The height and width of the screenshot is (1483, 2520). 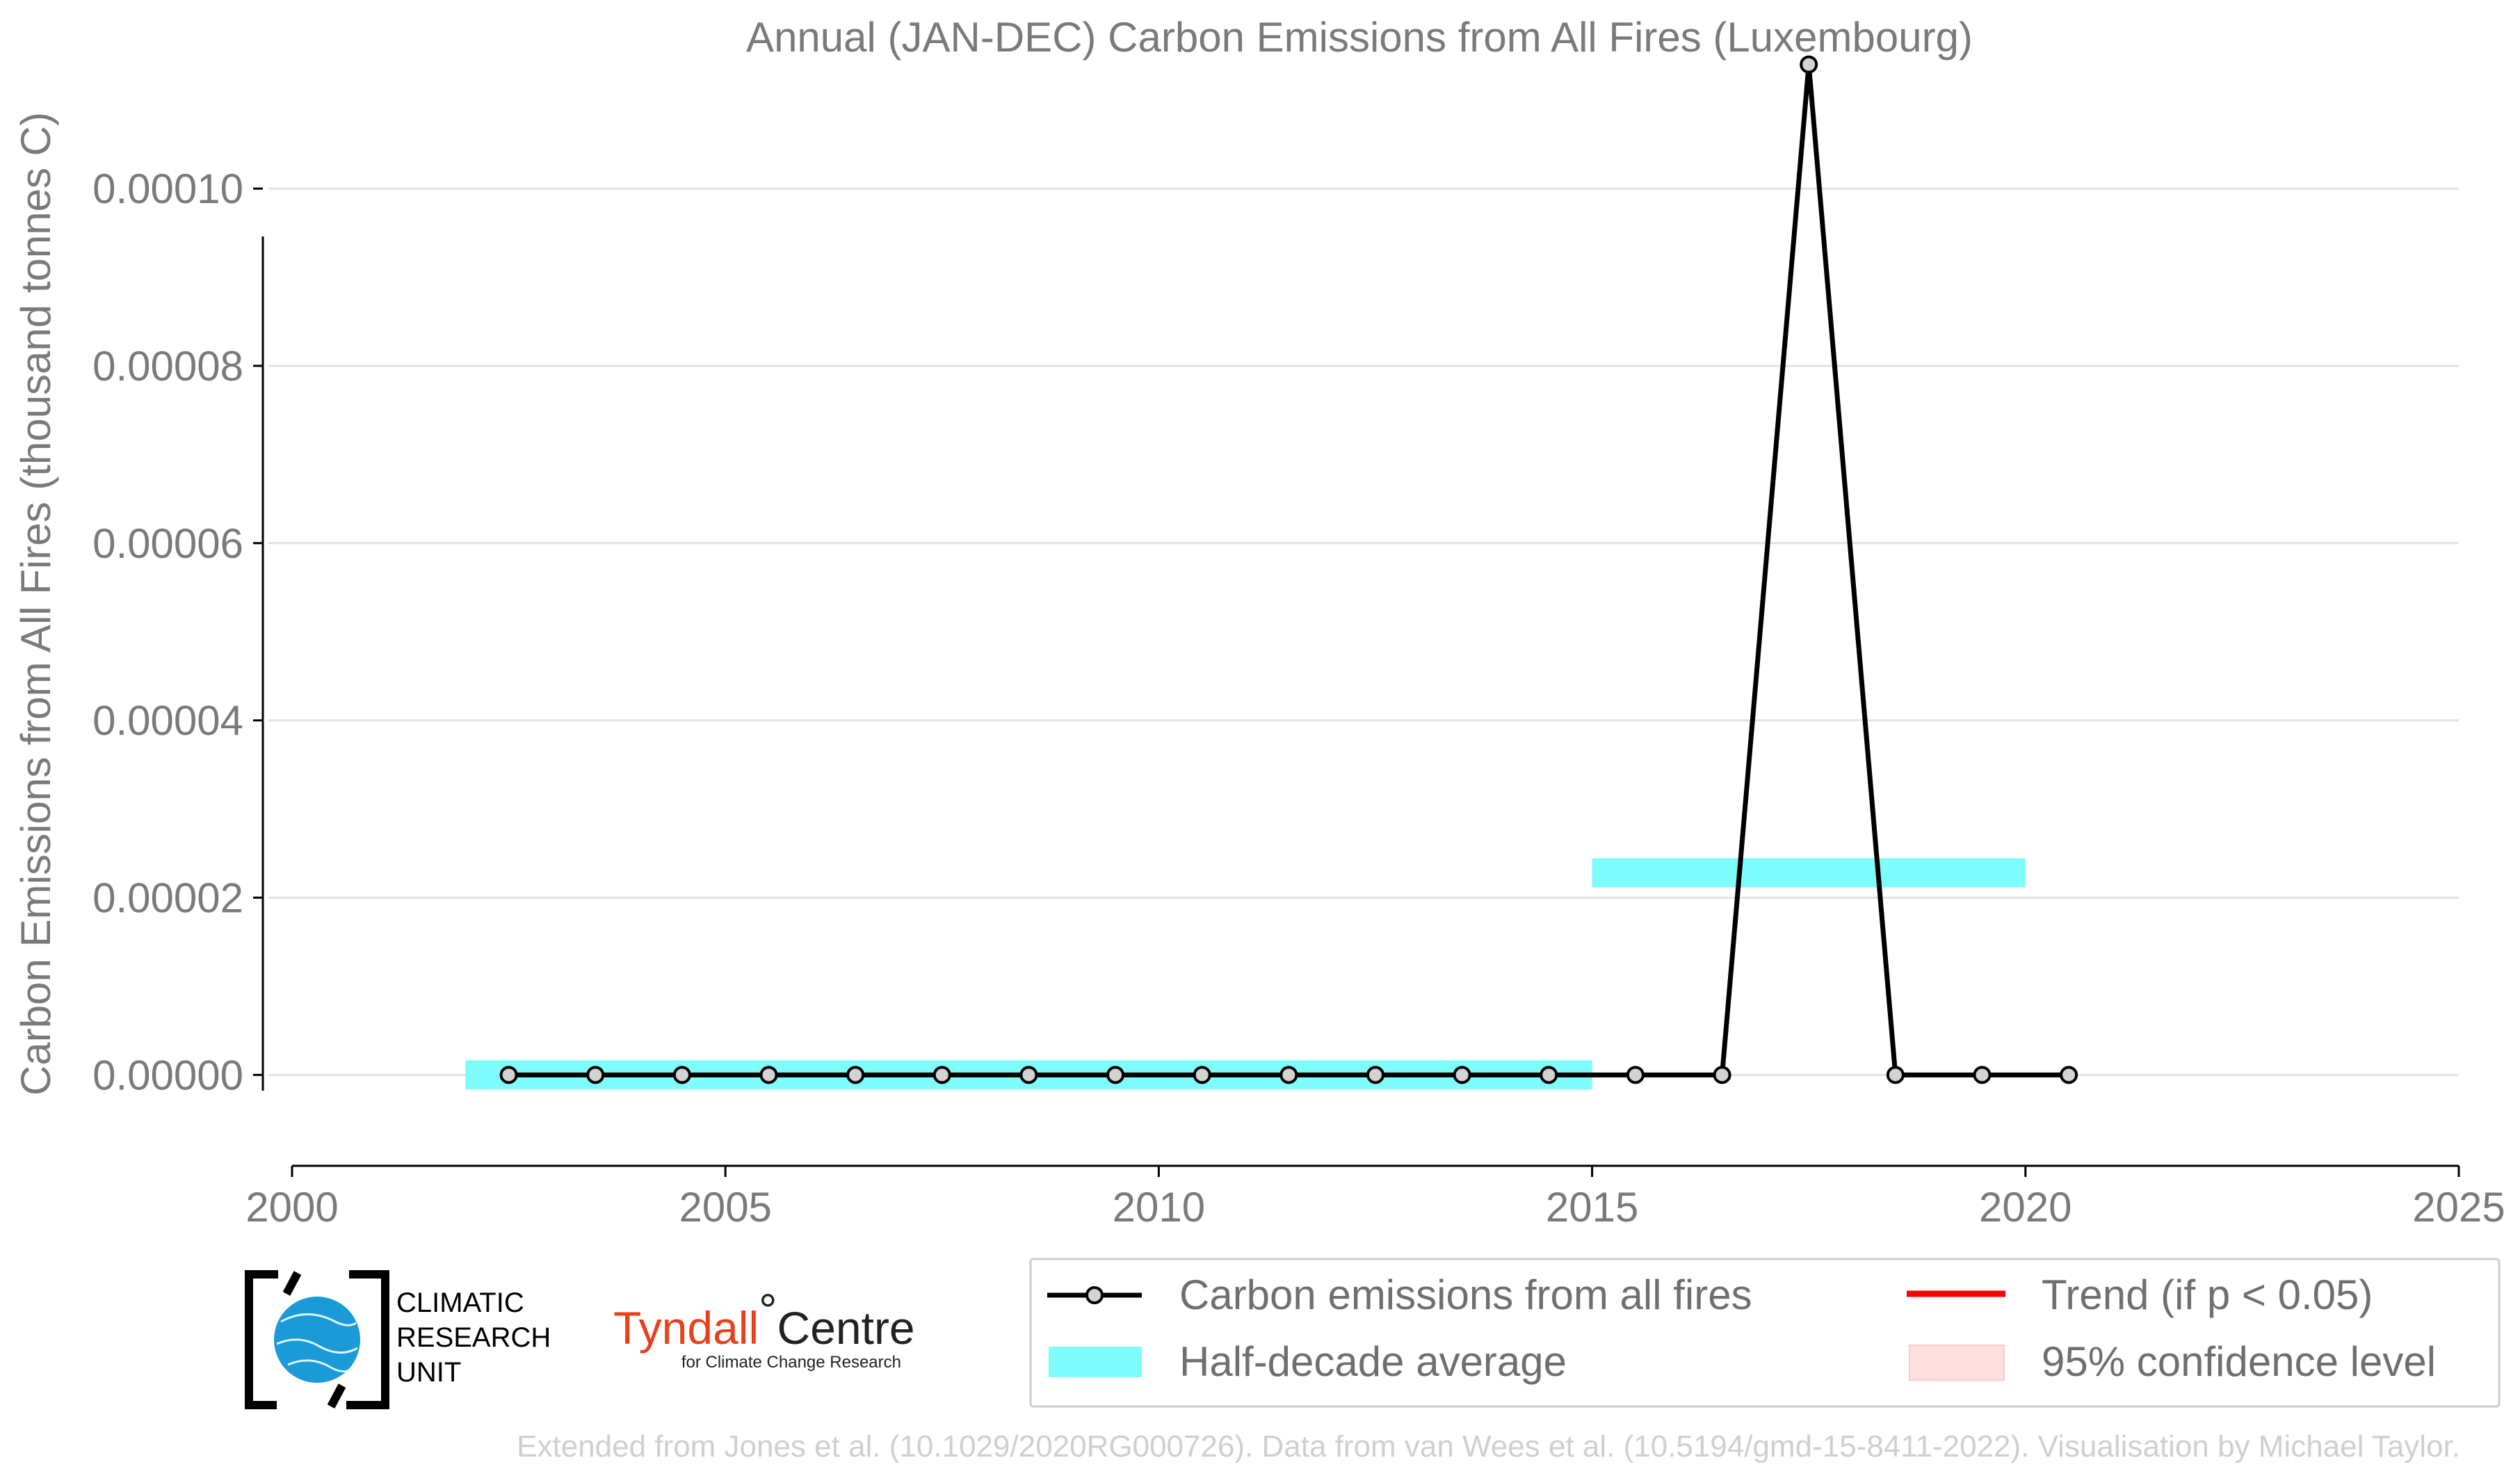 What do you see at coordinates (791, 1362) in the screenshot?
I see `tyndall-logo-subtitle: for Climate Change Research` at bounding box center [791, 1362].